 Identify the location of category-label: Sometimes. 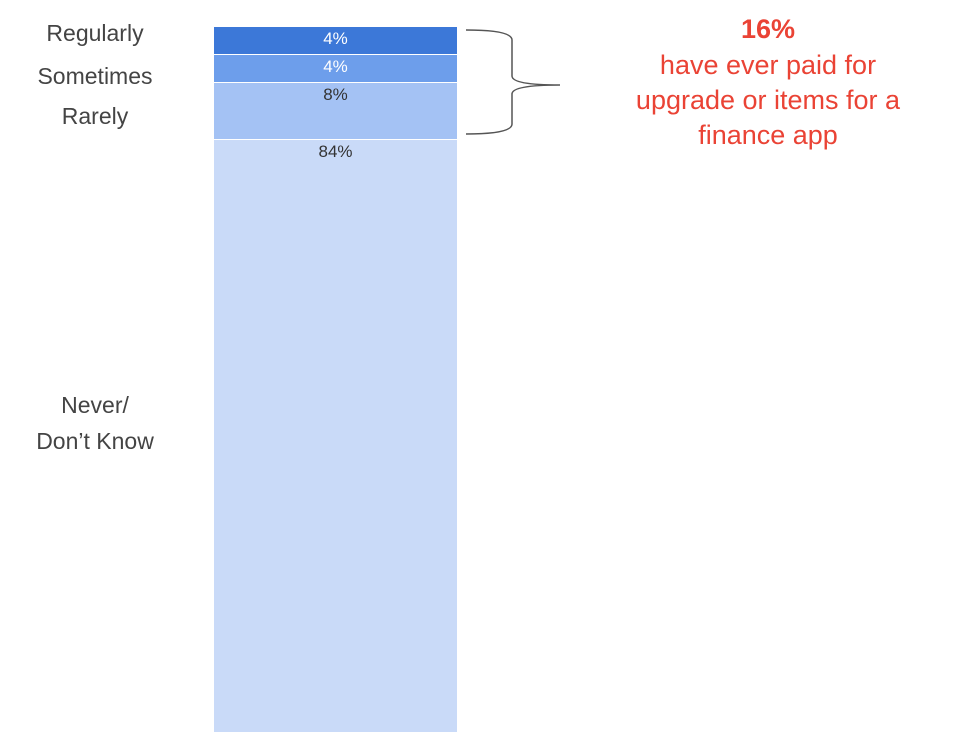
(95, 76).